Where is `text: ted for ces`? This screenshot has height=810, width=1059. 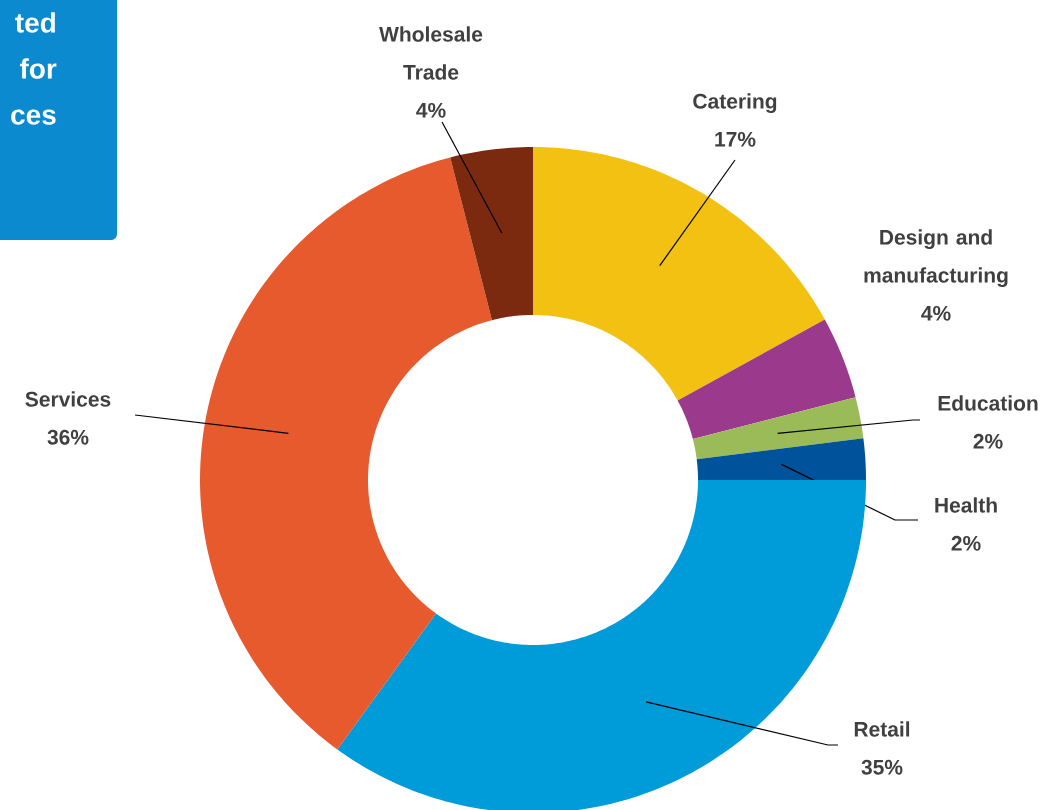 text: ted for ces is located at coordinates (34, 68).